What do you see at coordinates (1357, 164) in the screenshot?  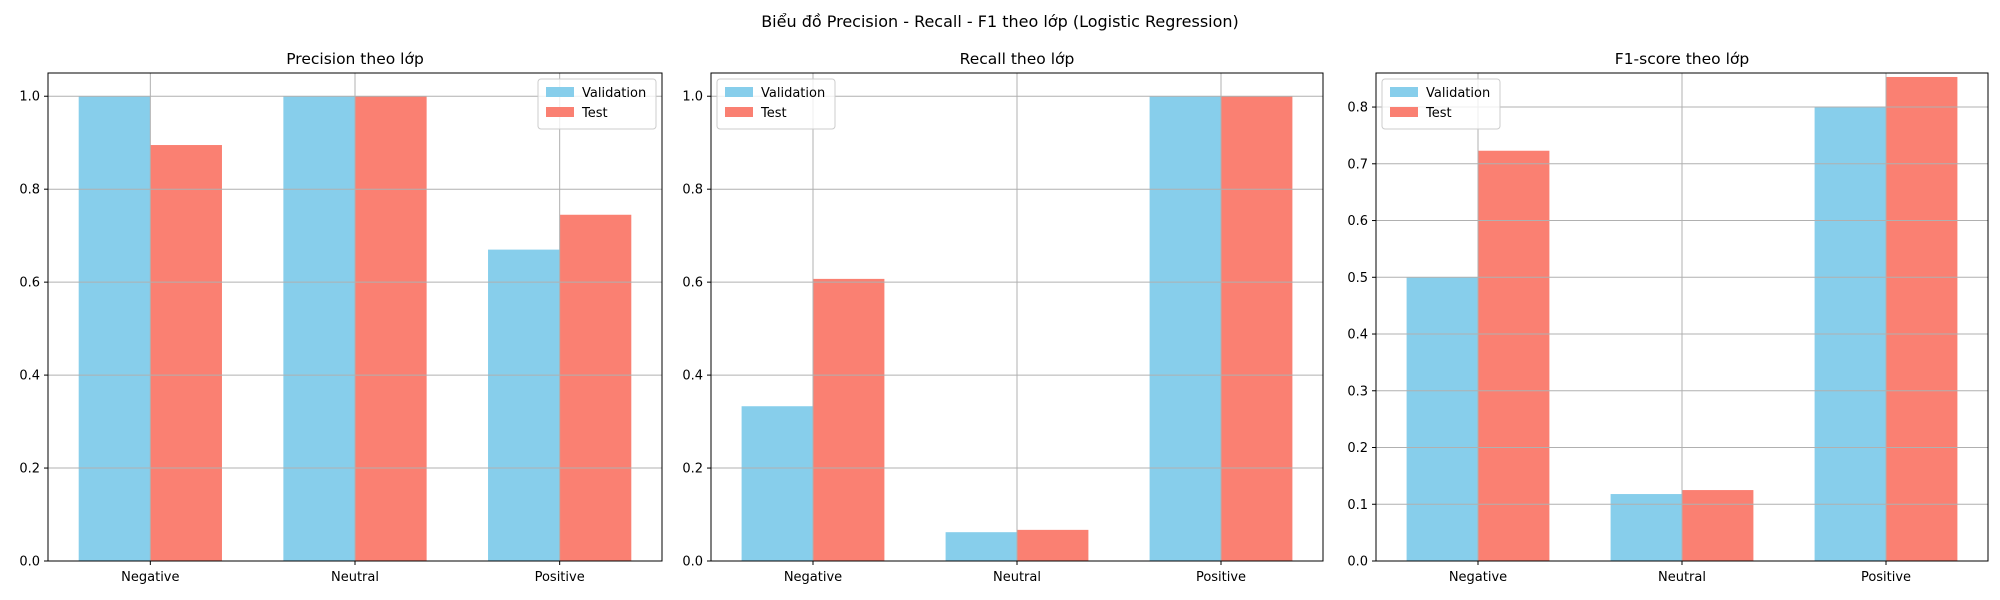 I see `y-tick-label: 0.7` at bounding box center [1357, 164].